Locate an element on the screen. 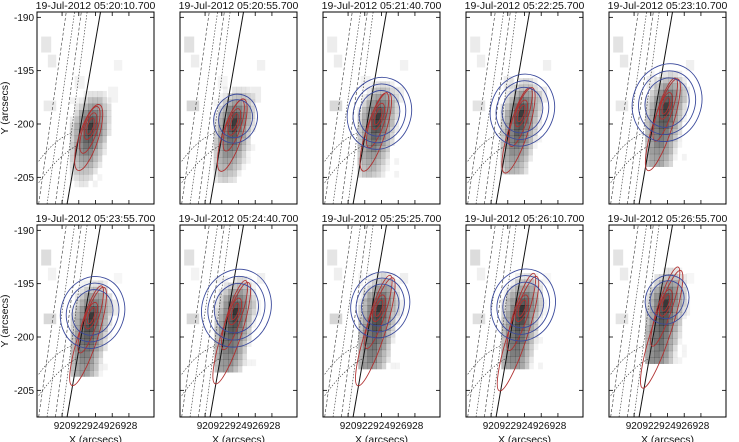 The width and height of the screenshot is (739, 442). panel-3: 19-Jul-2012 05:21:40.700 is located at coordinates (381, 102).